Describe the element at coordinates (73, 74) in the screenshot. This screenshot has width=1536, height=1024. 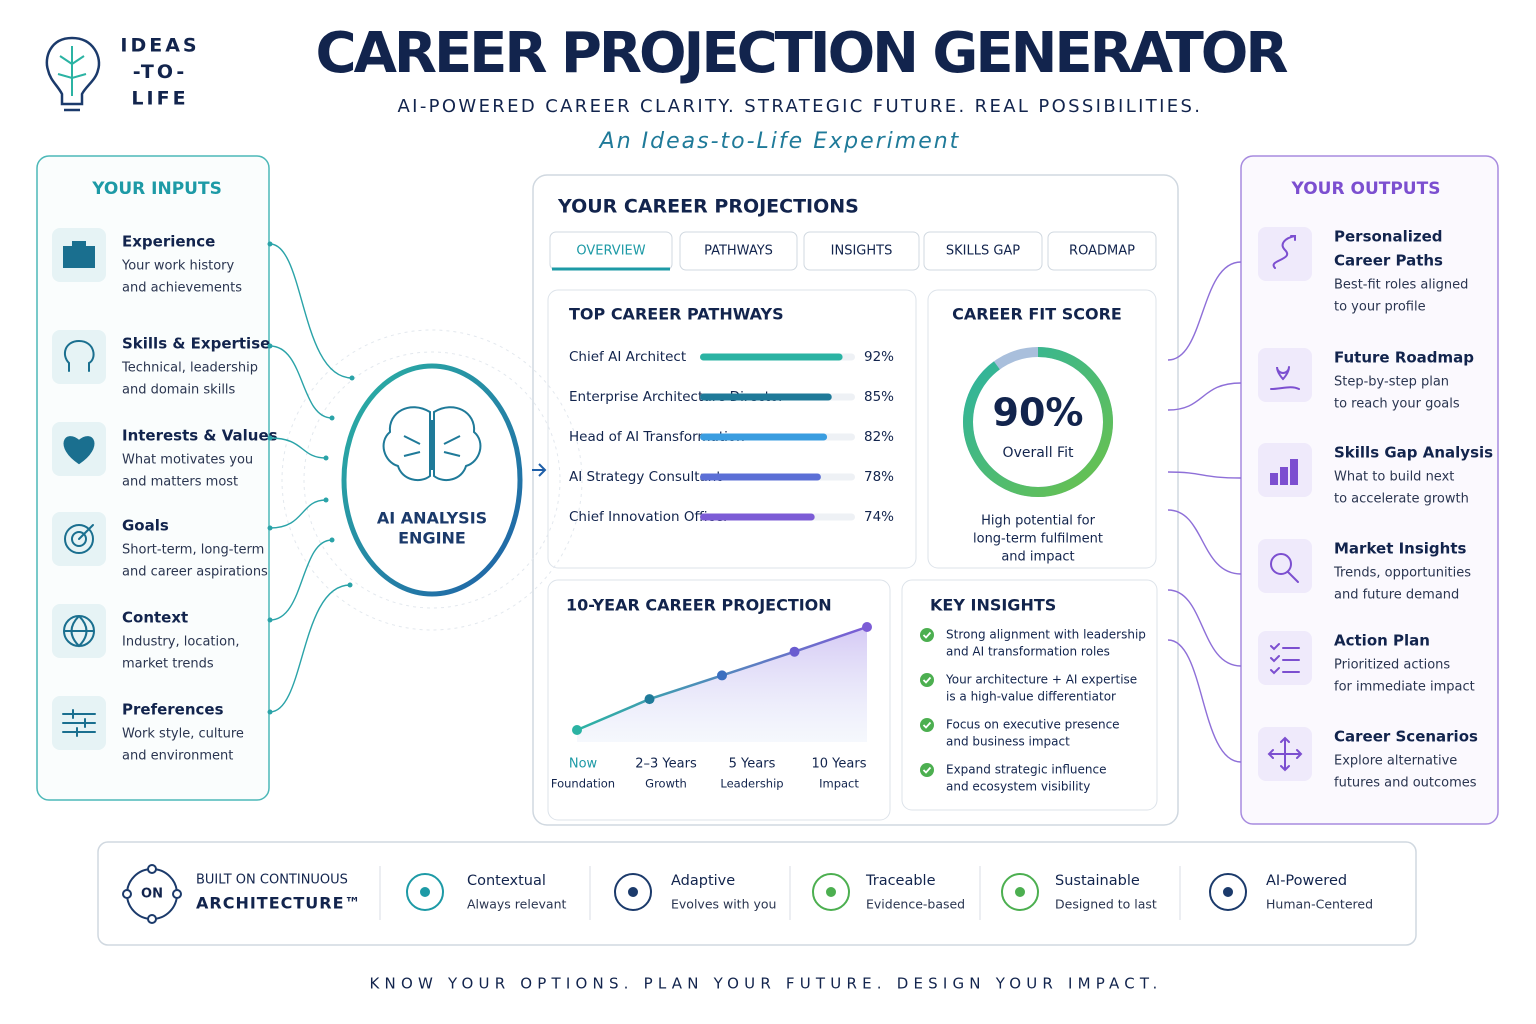
I see `logo-icon` at that location.